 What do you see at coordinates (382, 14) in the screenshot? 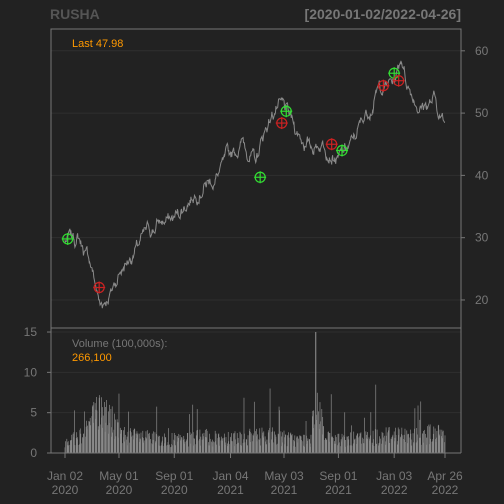
I see `chart-title-date-range: [2020-01-02/2022-04-26]` at bounding box center [382, 14].